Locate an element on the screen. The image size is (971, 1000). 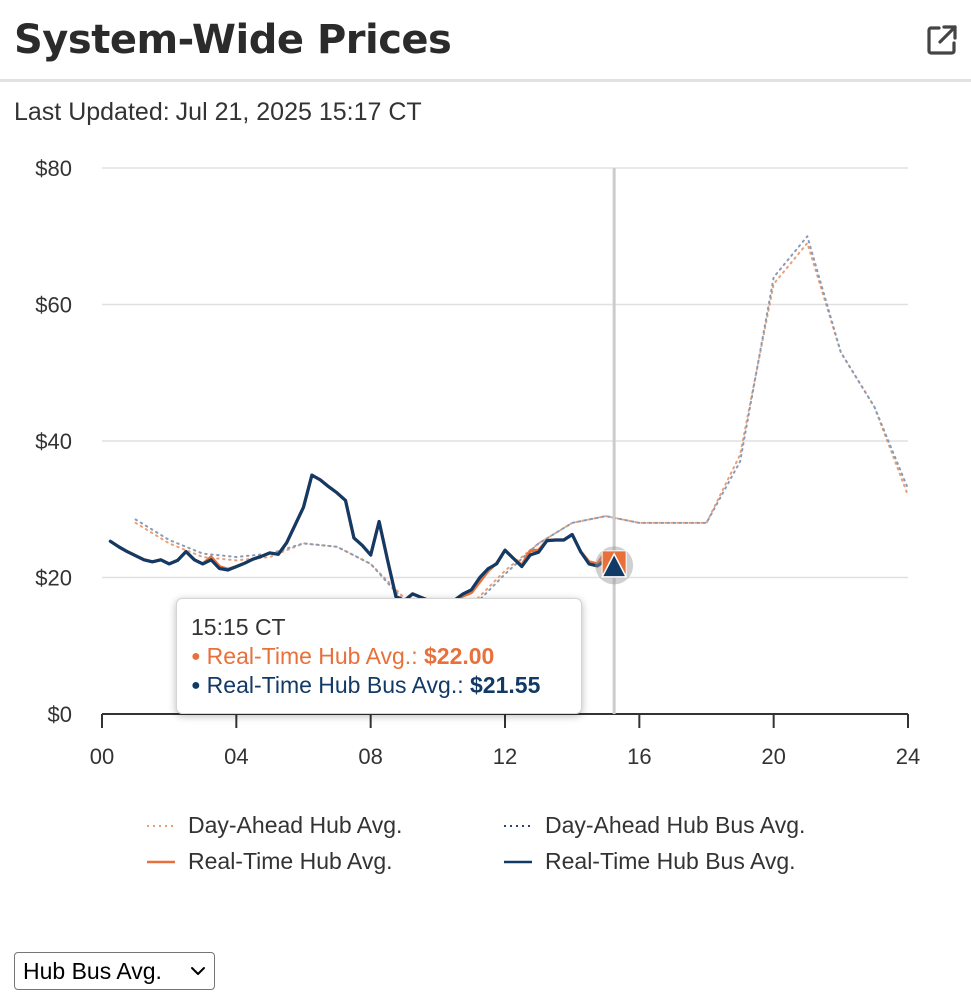
x-tick-label: 16 is located at coordinates (639, 756).